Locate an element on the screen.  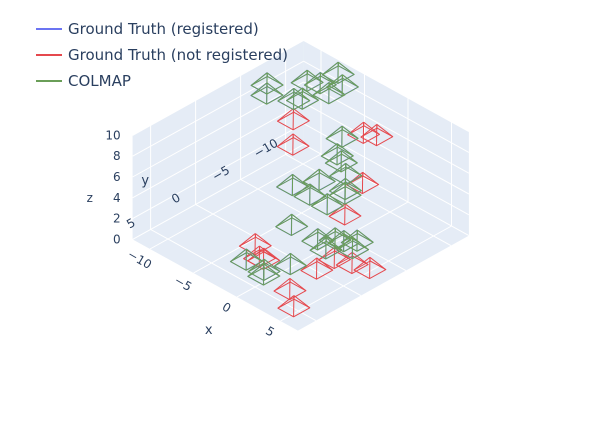
z-tick-label: 8 is located at coordinates (117, 156).